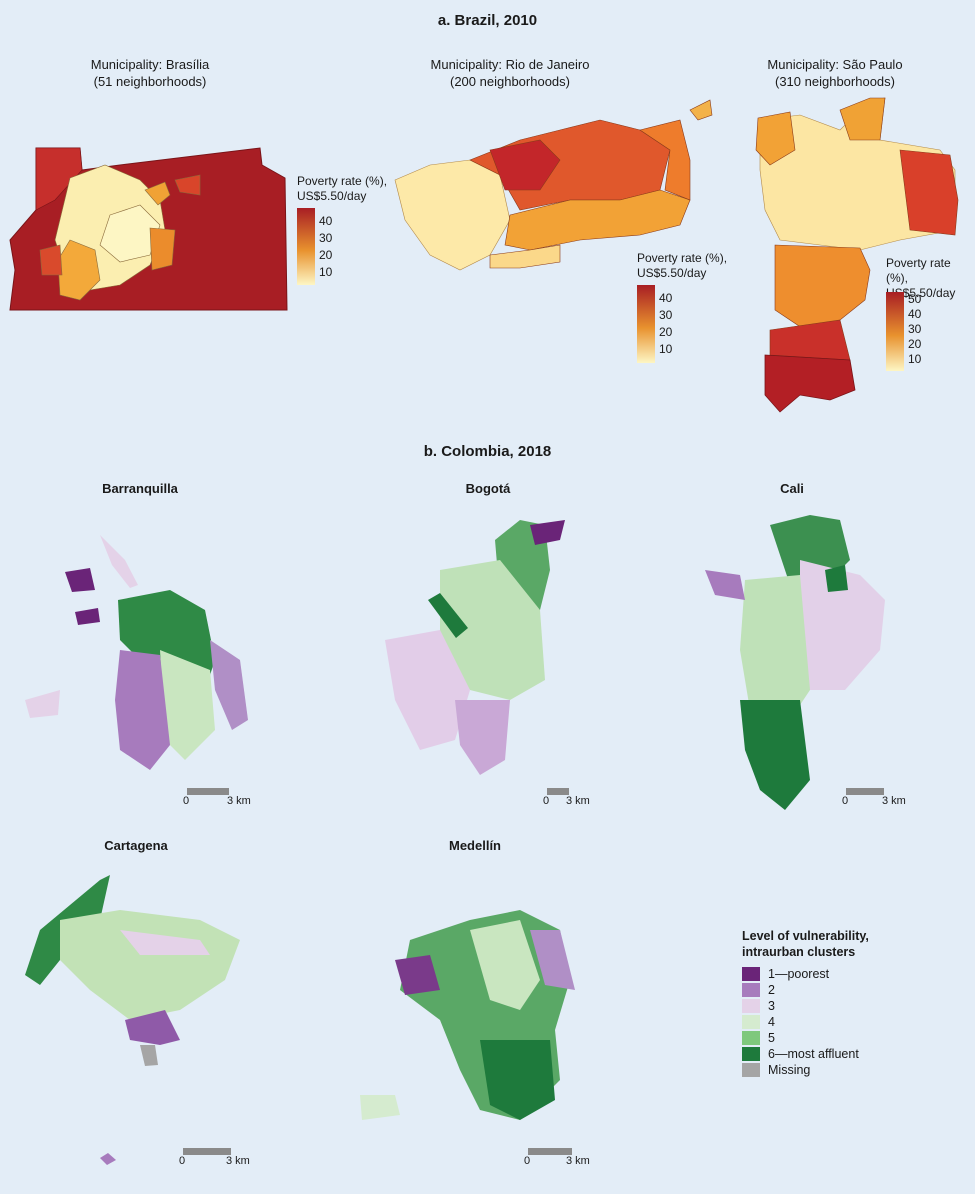  I want to click on cluster-legend-item: 2, so click(842, 990).